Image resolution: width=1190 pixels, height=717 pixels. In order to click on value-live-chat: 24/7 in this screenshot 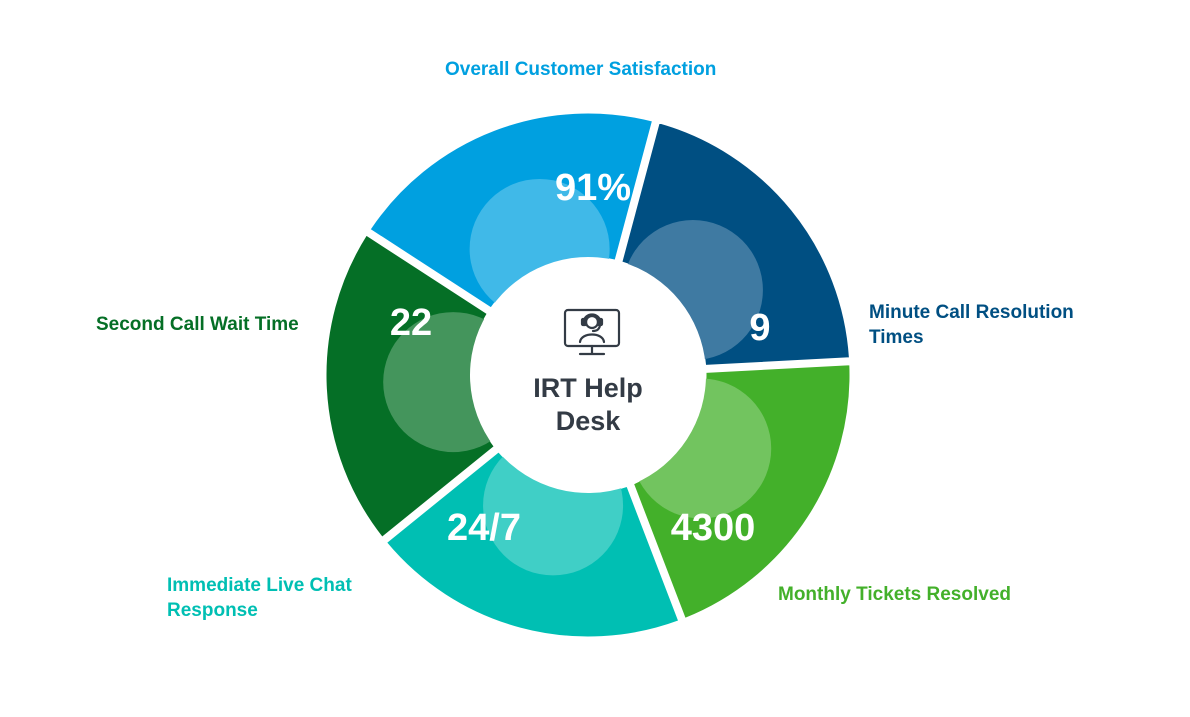, I will do `click(484, 528)`.